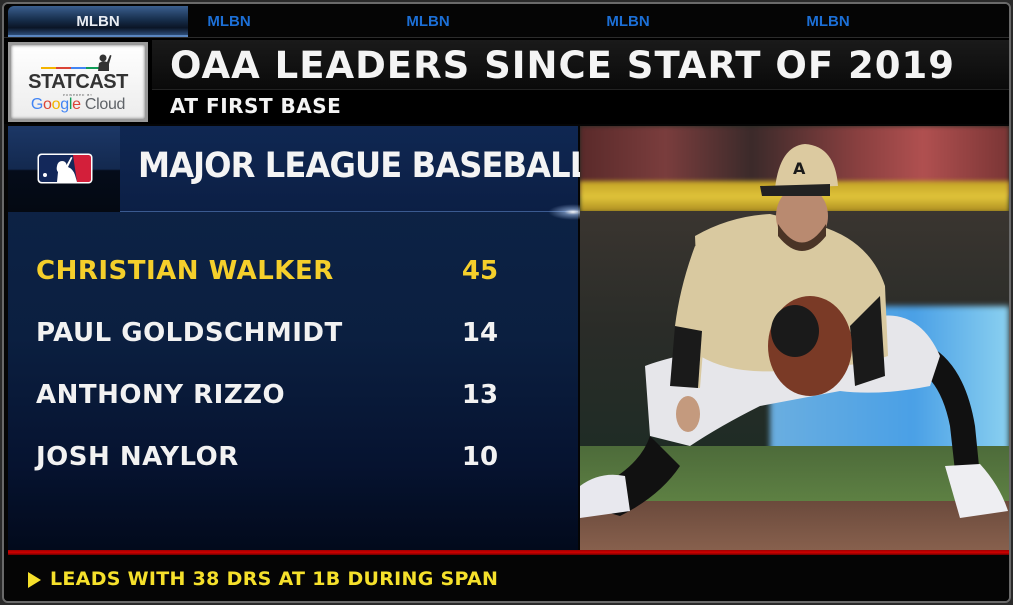 The width and height of the screenshot is (1013, 605). Describe the element at coordinates (78, 104) in the screenshot. I see `google-cloud-wordmark: Google Cloud` at that location.